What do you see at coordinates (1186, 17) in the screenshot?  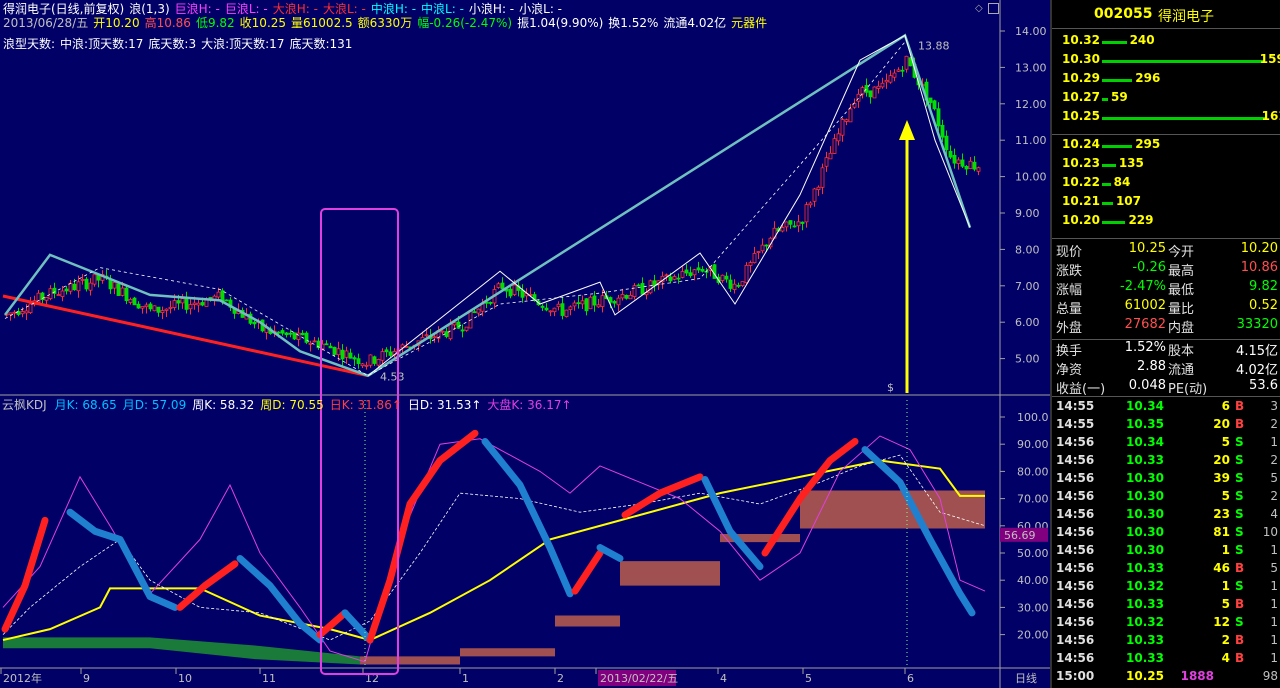 I see `stock-name: 得润电子` at bounding box center [1186, 17].